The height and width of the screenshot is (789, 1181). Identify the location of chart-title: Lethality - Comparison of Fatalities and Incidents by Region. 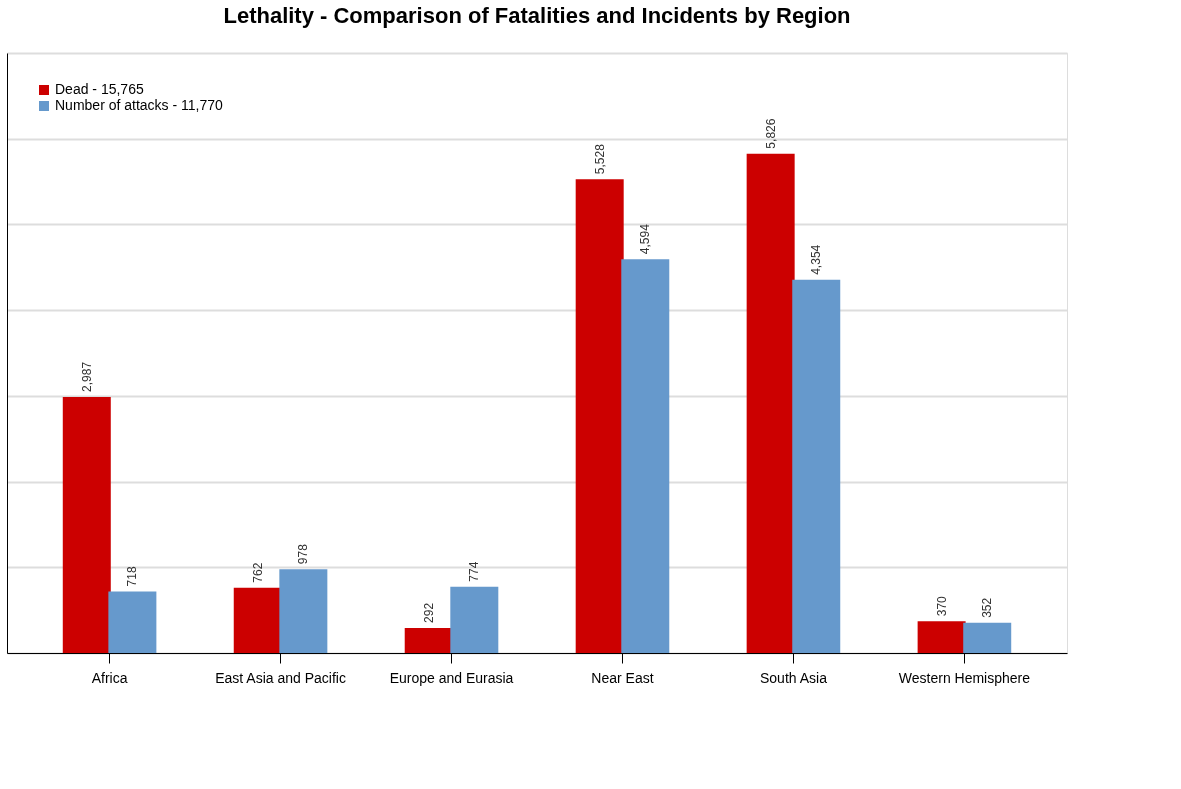
(537, 15).